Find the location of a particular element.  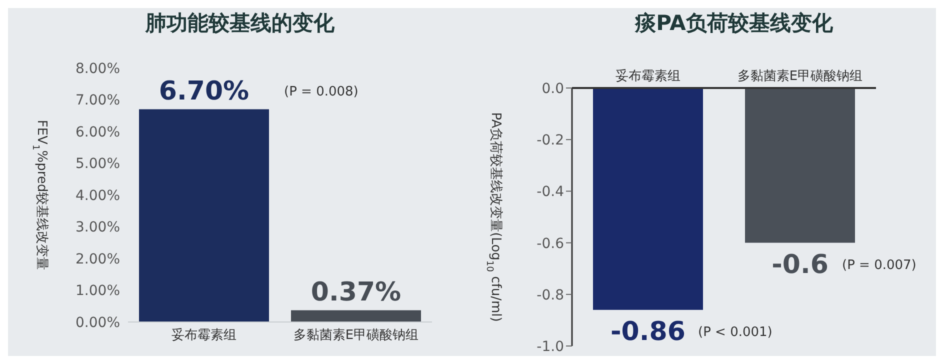

annotation: (P = 0.007) is located at coordinates (879, 265).